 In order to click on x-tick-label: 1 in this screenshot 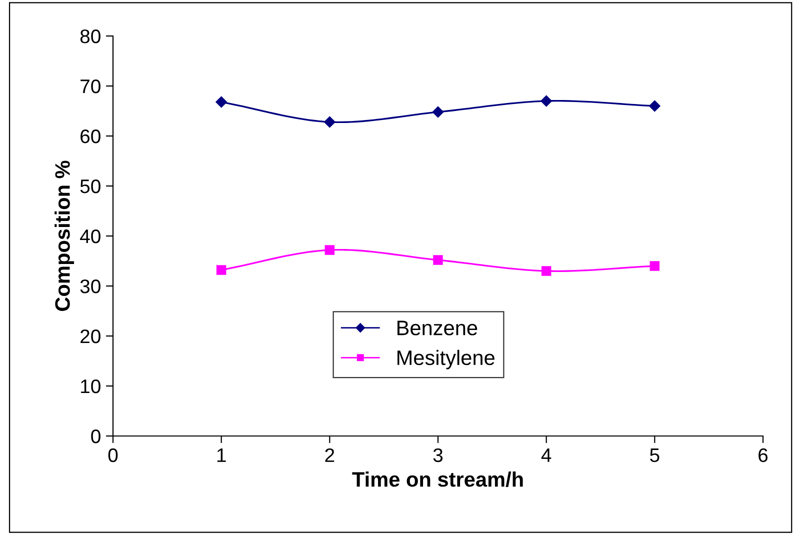, I will do `click(221, 455)`.